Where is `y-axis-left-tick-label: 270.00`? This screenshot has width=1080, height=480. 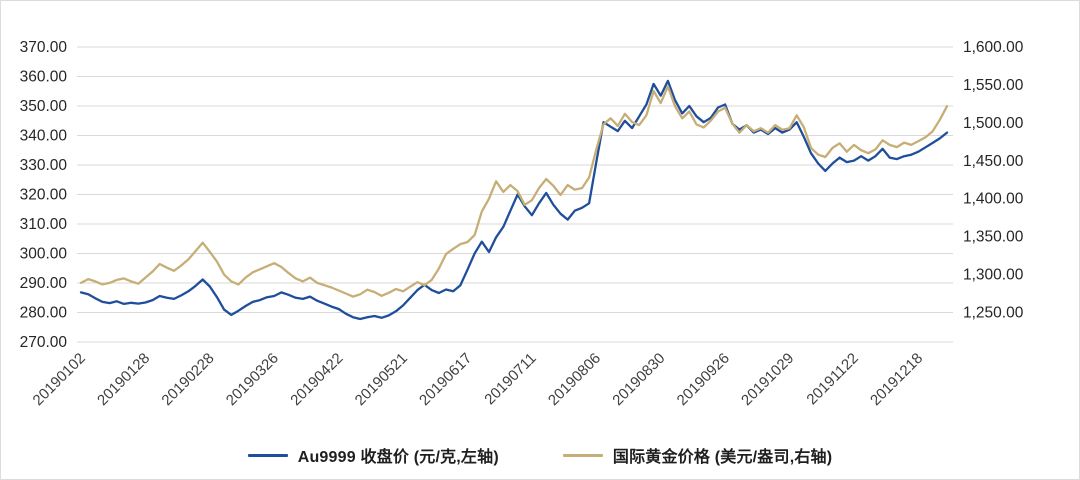 y-axis-left-tick-label: 270.00 is located at coordinates (44, 342).